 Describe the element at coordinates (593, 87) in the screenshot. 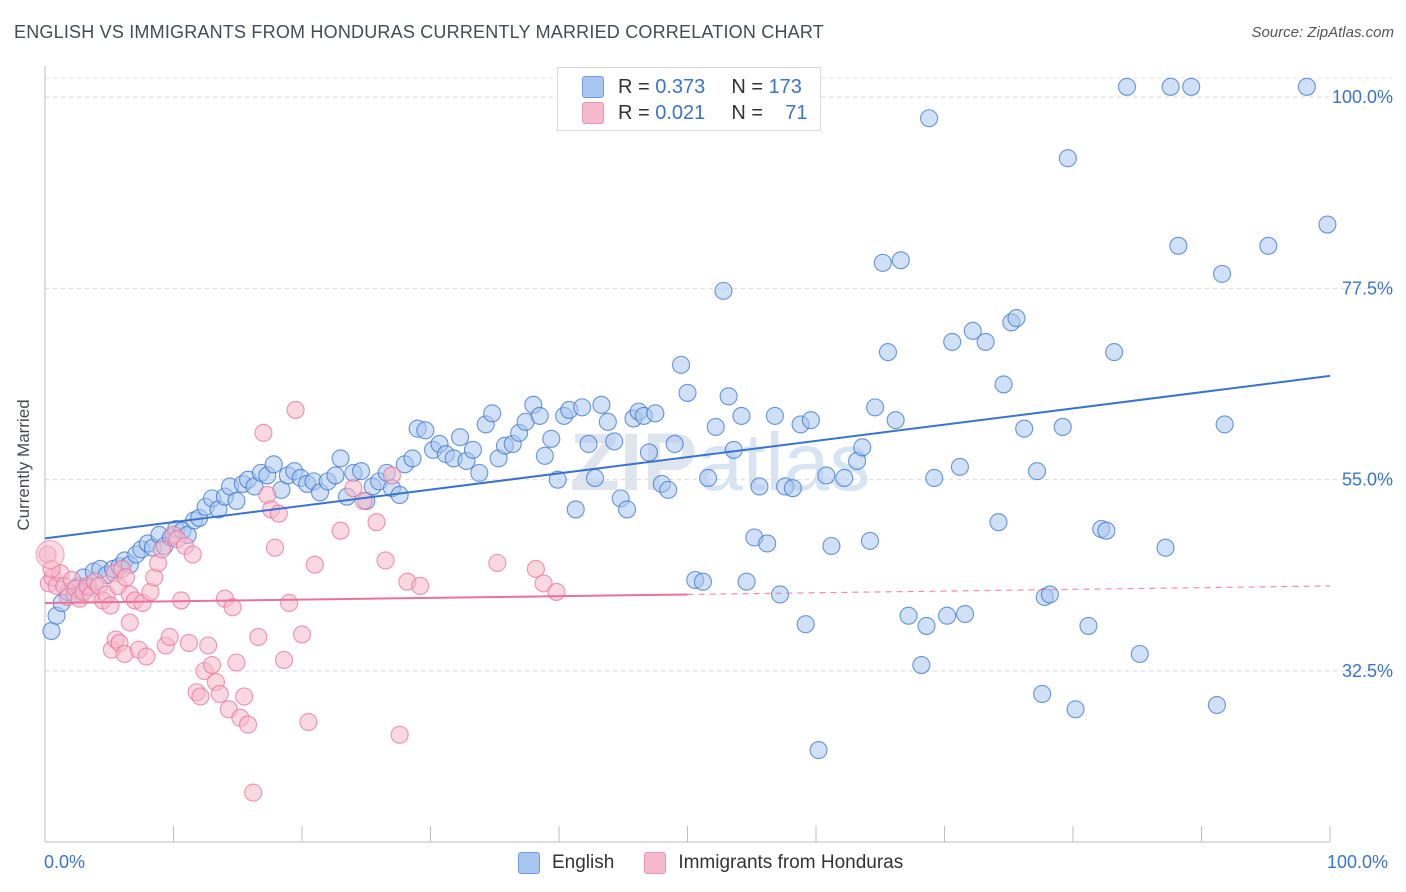

I see `english-swatch` at that location.